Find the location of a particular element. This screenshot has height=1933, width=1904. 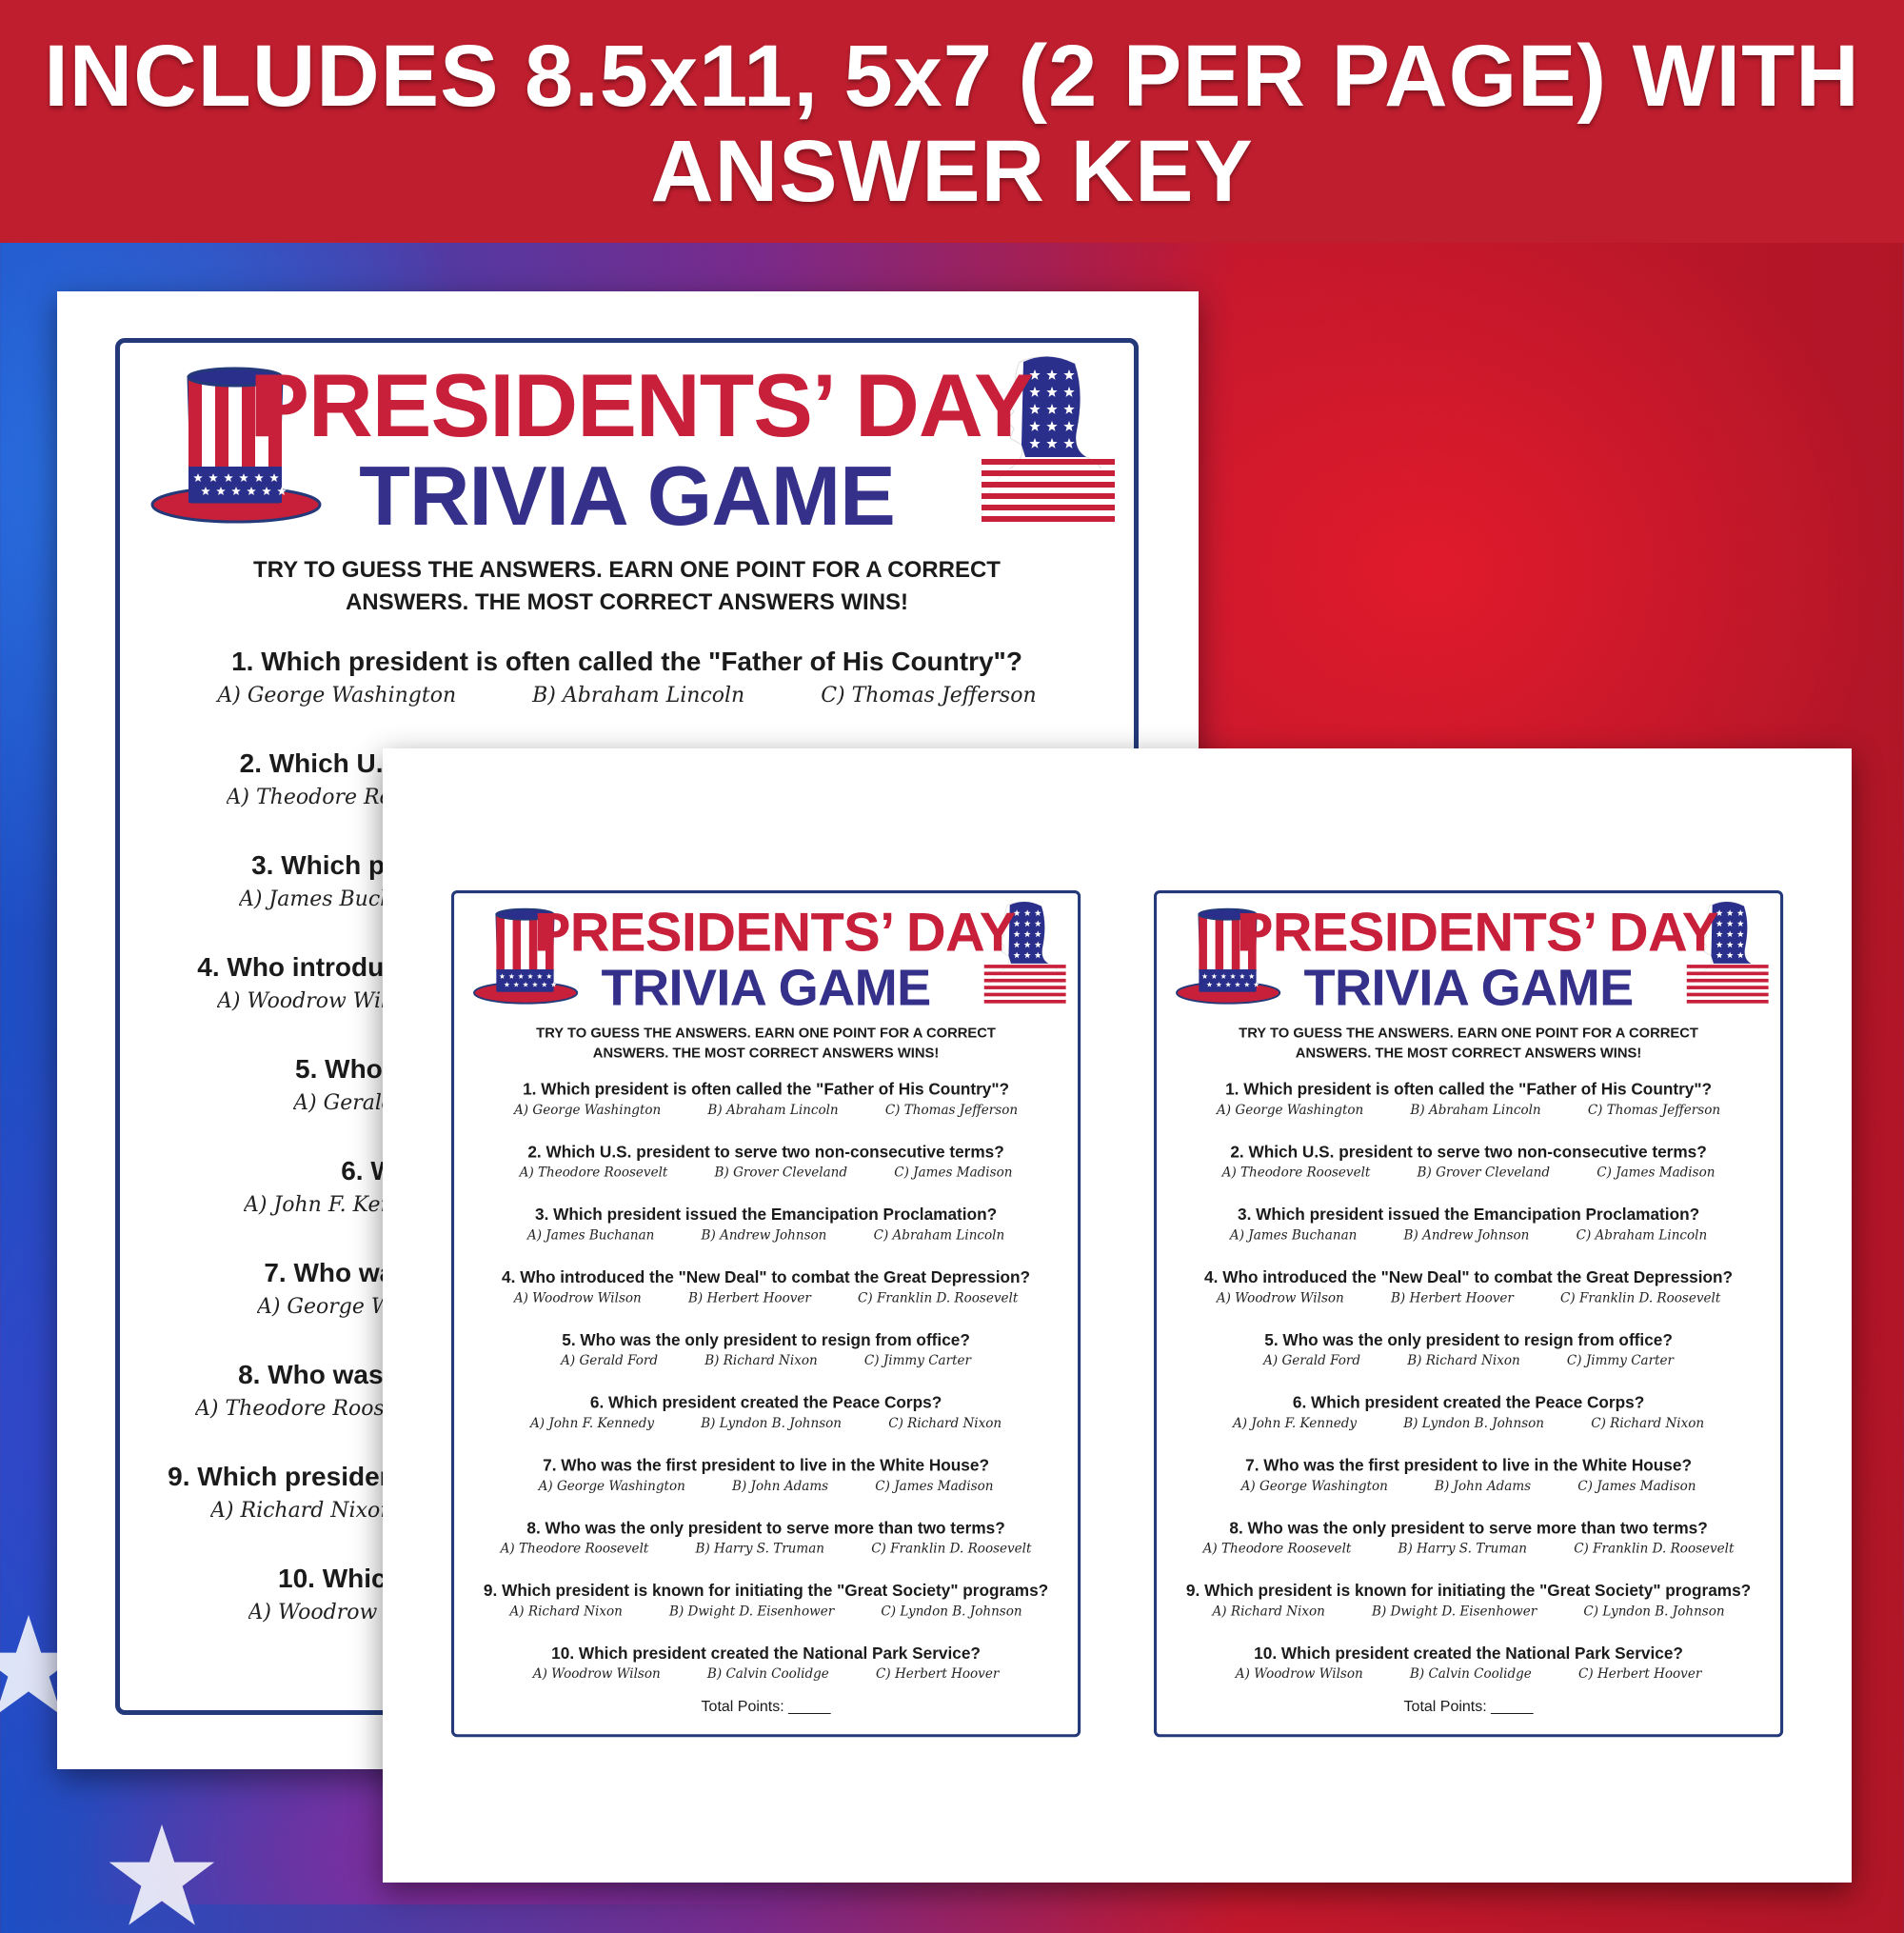

answer-option: C) James Madison is located at coordinates (934, 1486).